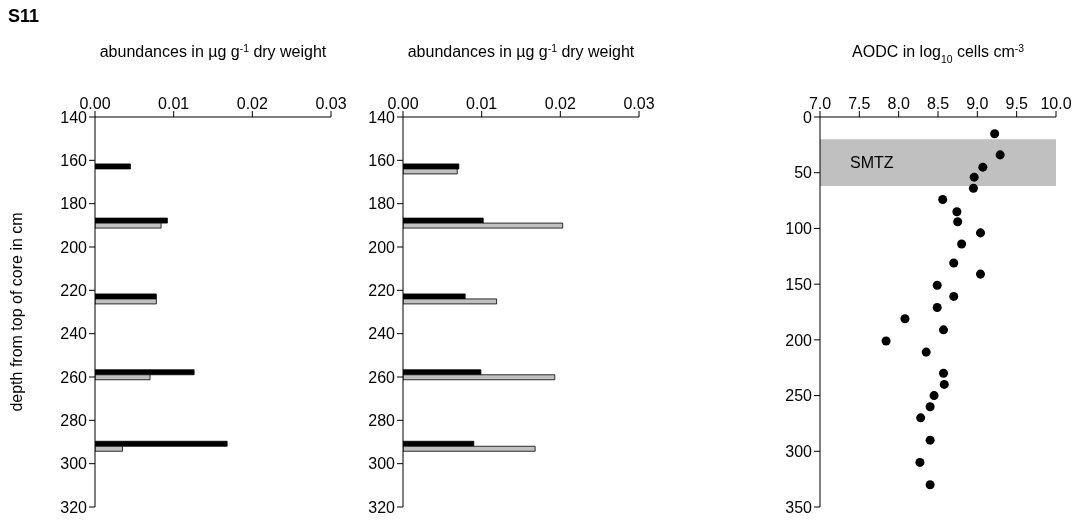 The image size is (1081, 520). I want to click on x-tick-label: 9.5, so click(1016, 103).